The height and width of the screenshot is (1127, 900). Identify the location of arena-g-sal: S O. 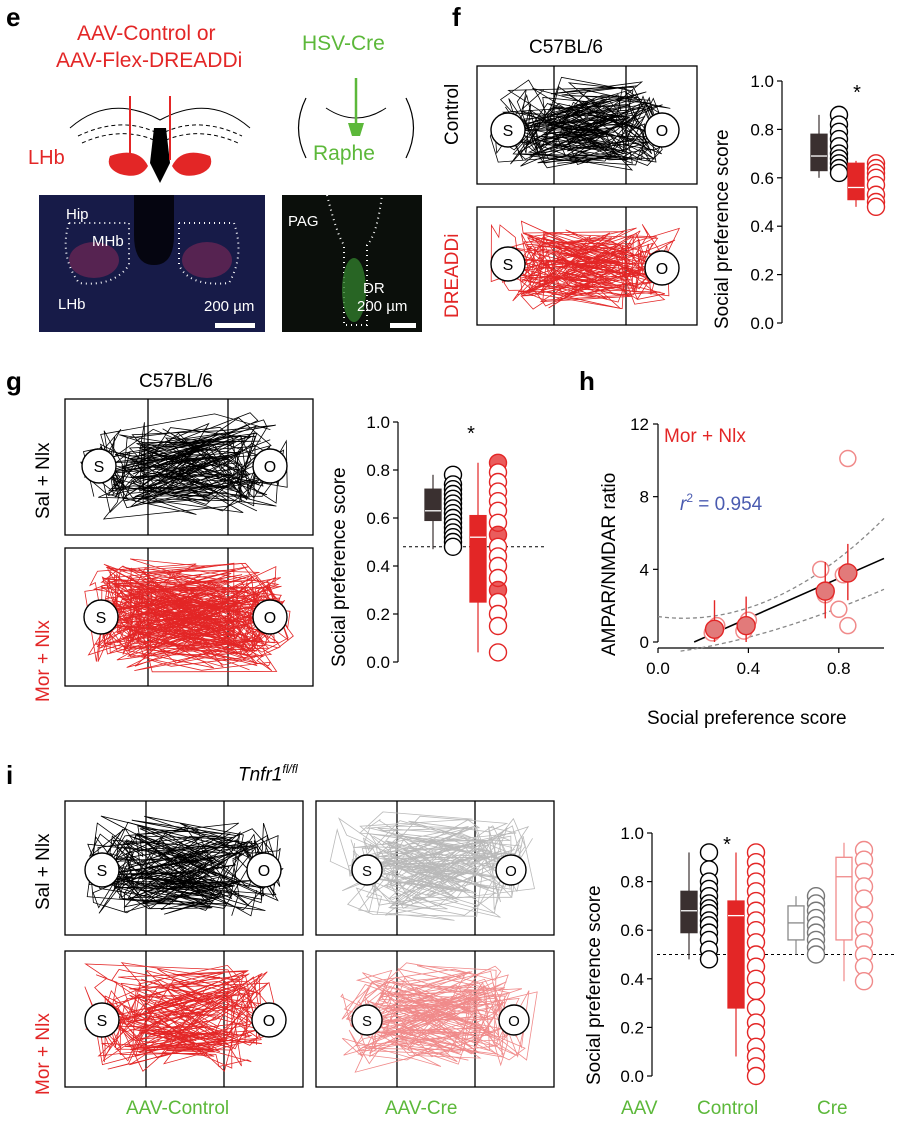
(189, 467).